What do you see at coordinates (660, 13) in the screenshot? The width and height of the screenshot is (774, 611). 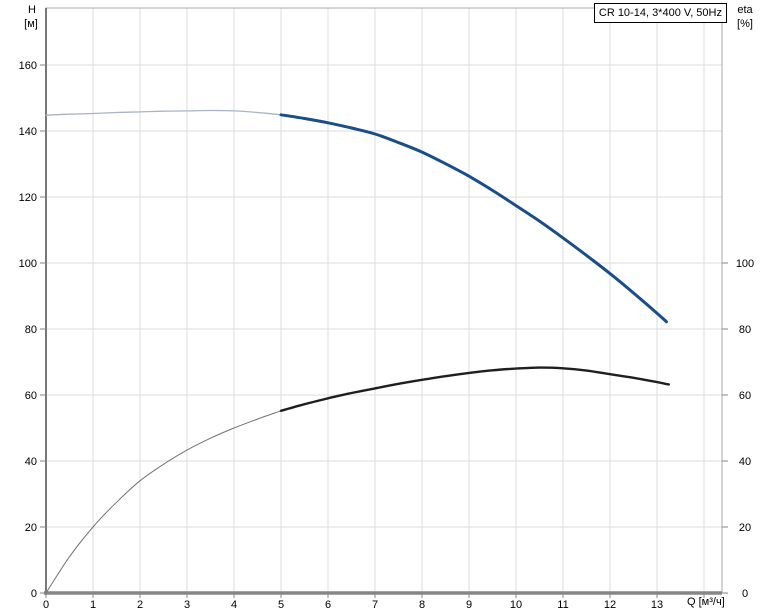 I see `curve-title-box: CR 10-14, 3*400 V, 50Hz` at bounding box center [660, 13].